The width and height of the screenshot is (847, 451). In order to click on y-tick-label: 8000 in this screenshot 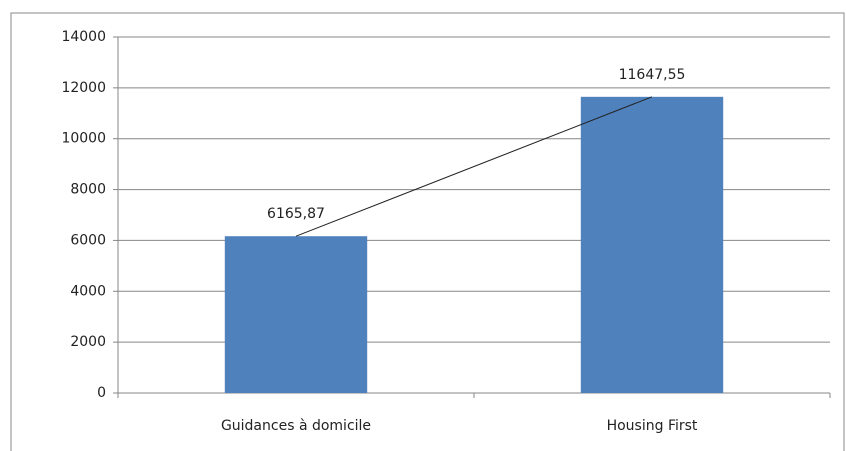, I will do `click(88, 190)`.